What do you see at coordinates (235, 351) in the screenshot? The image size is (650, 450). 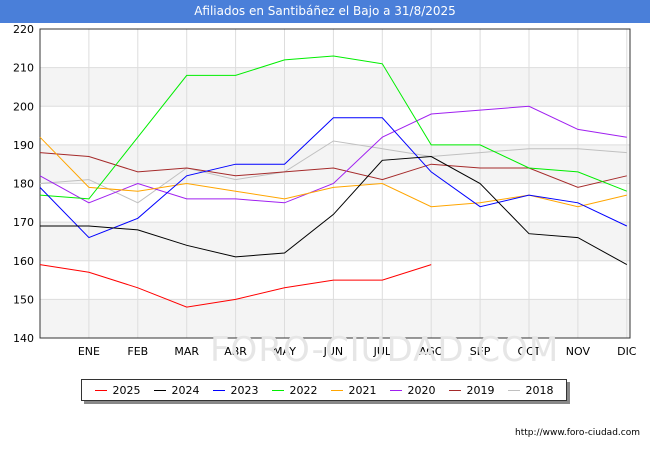 I see `x-tick-label: ABR` at bounding box center [235, 351].